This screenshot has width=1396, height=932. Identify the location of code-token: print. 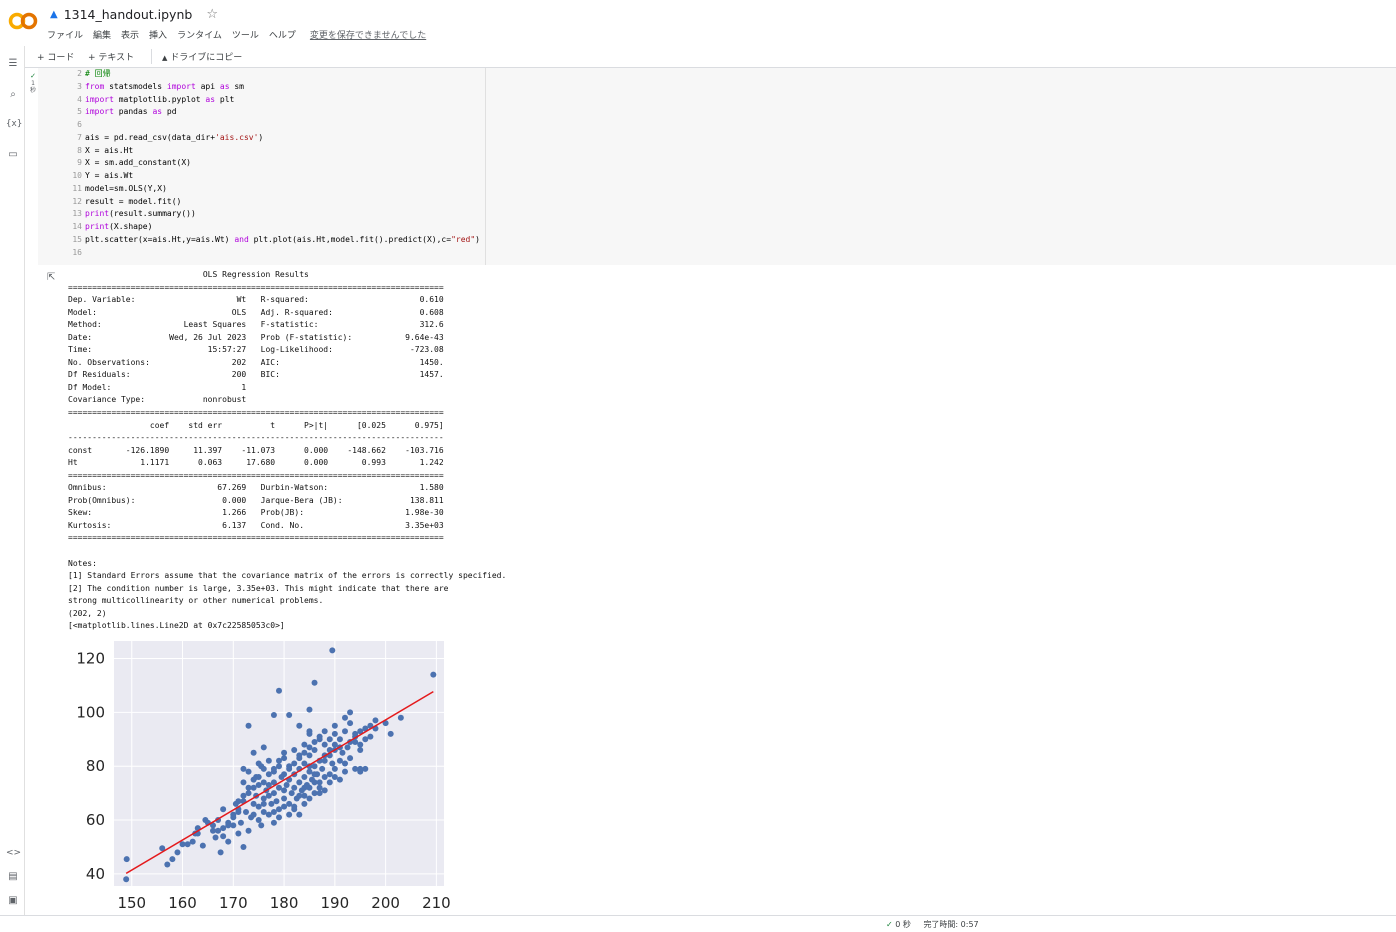
(97, 226).